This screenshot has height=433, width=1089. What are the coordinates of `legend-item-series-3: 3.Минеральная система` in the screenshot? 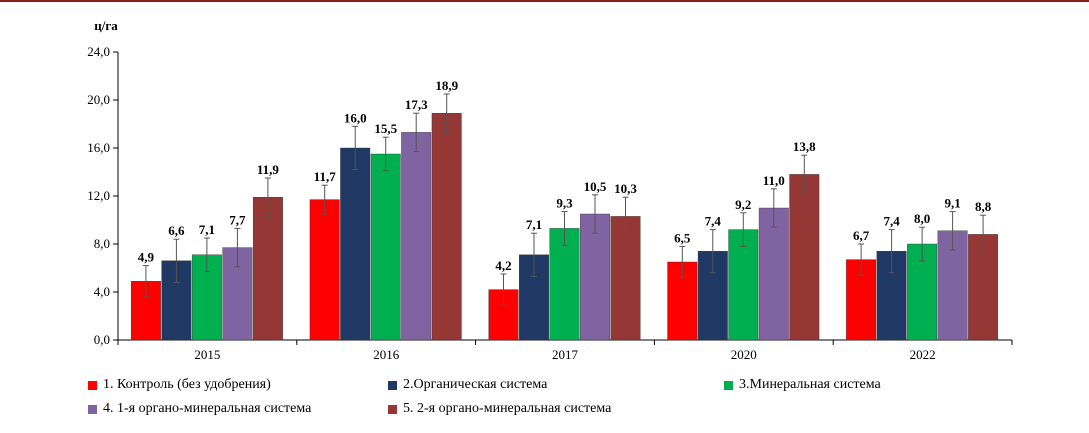 It's located at (802, 385).